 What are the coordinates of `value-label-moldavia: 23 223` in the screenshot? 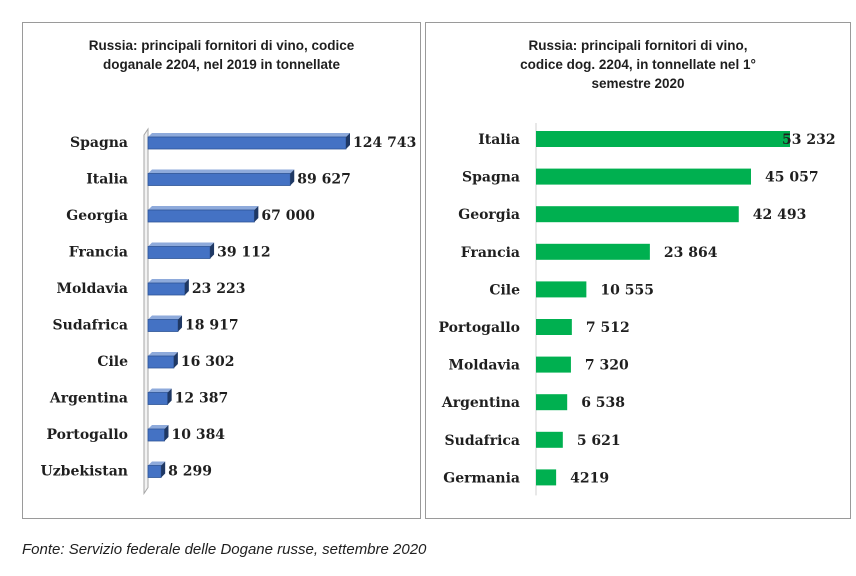 It's located at (219, 289).